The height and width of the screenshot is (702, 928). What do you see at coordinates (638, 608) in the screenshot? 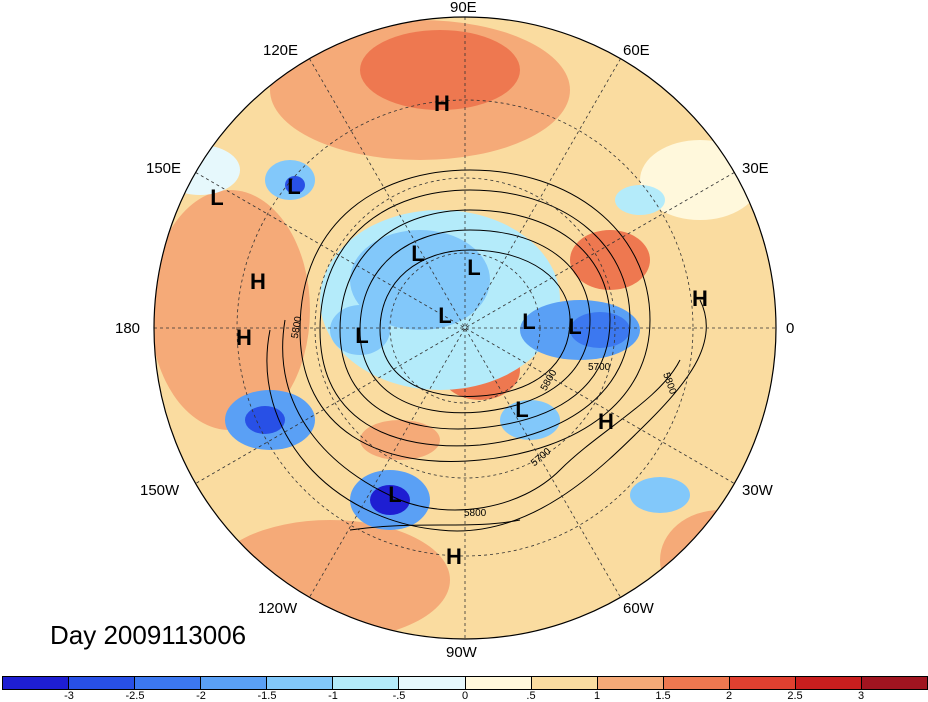
I see `lon-label-60w: 60W` at bounding box center [638, 608].